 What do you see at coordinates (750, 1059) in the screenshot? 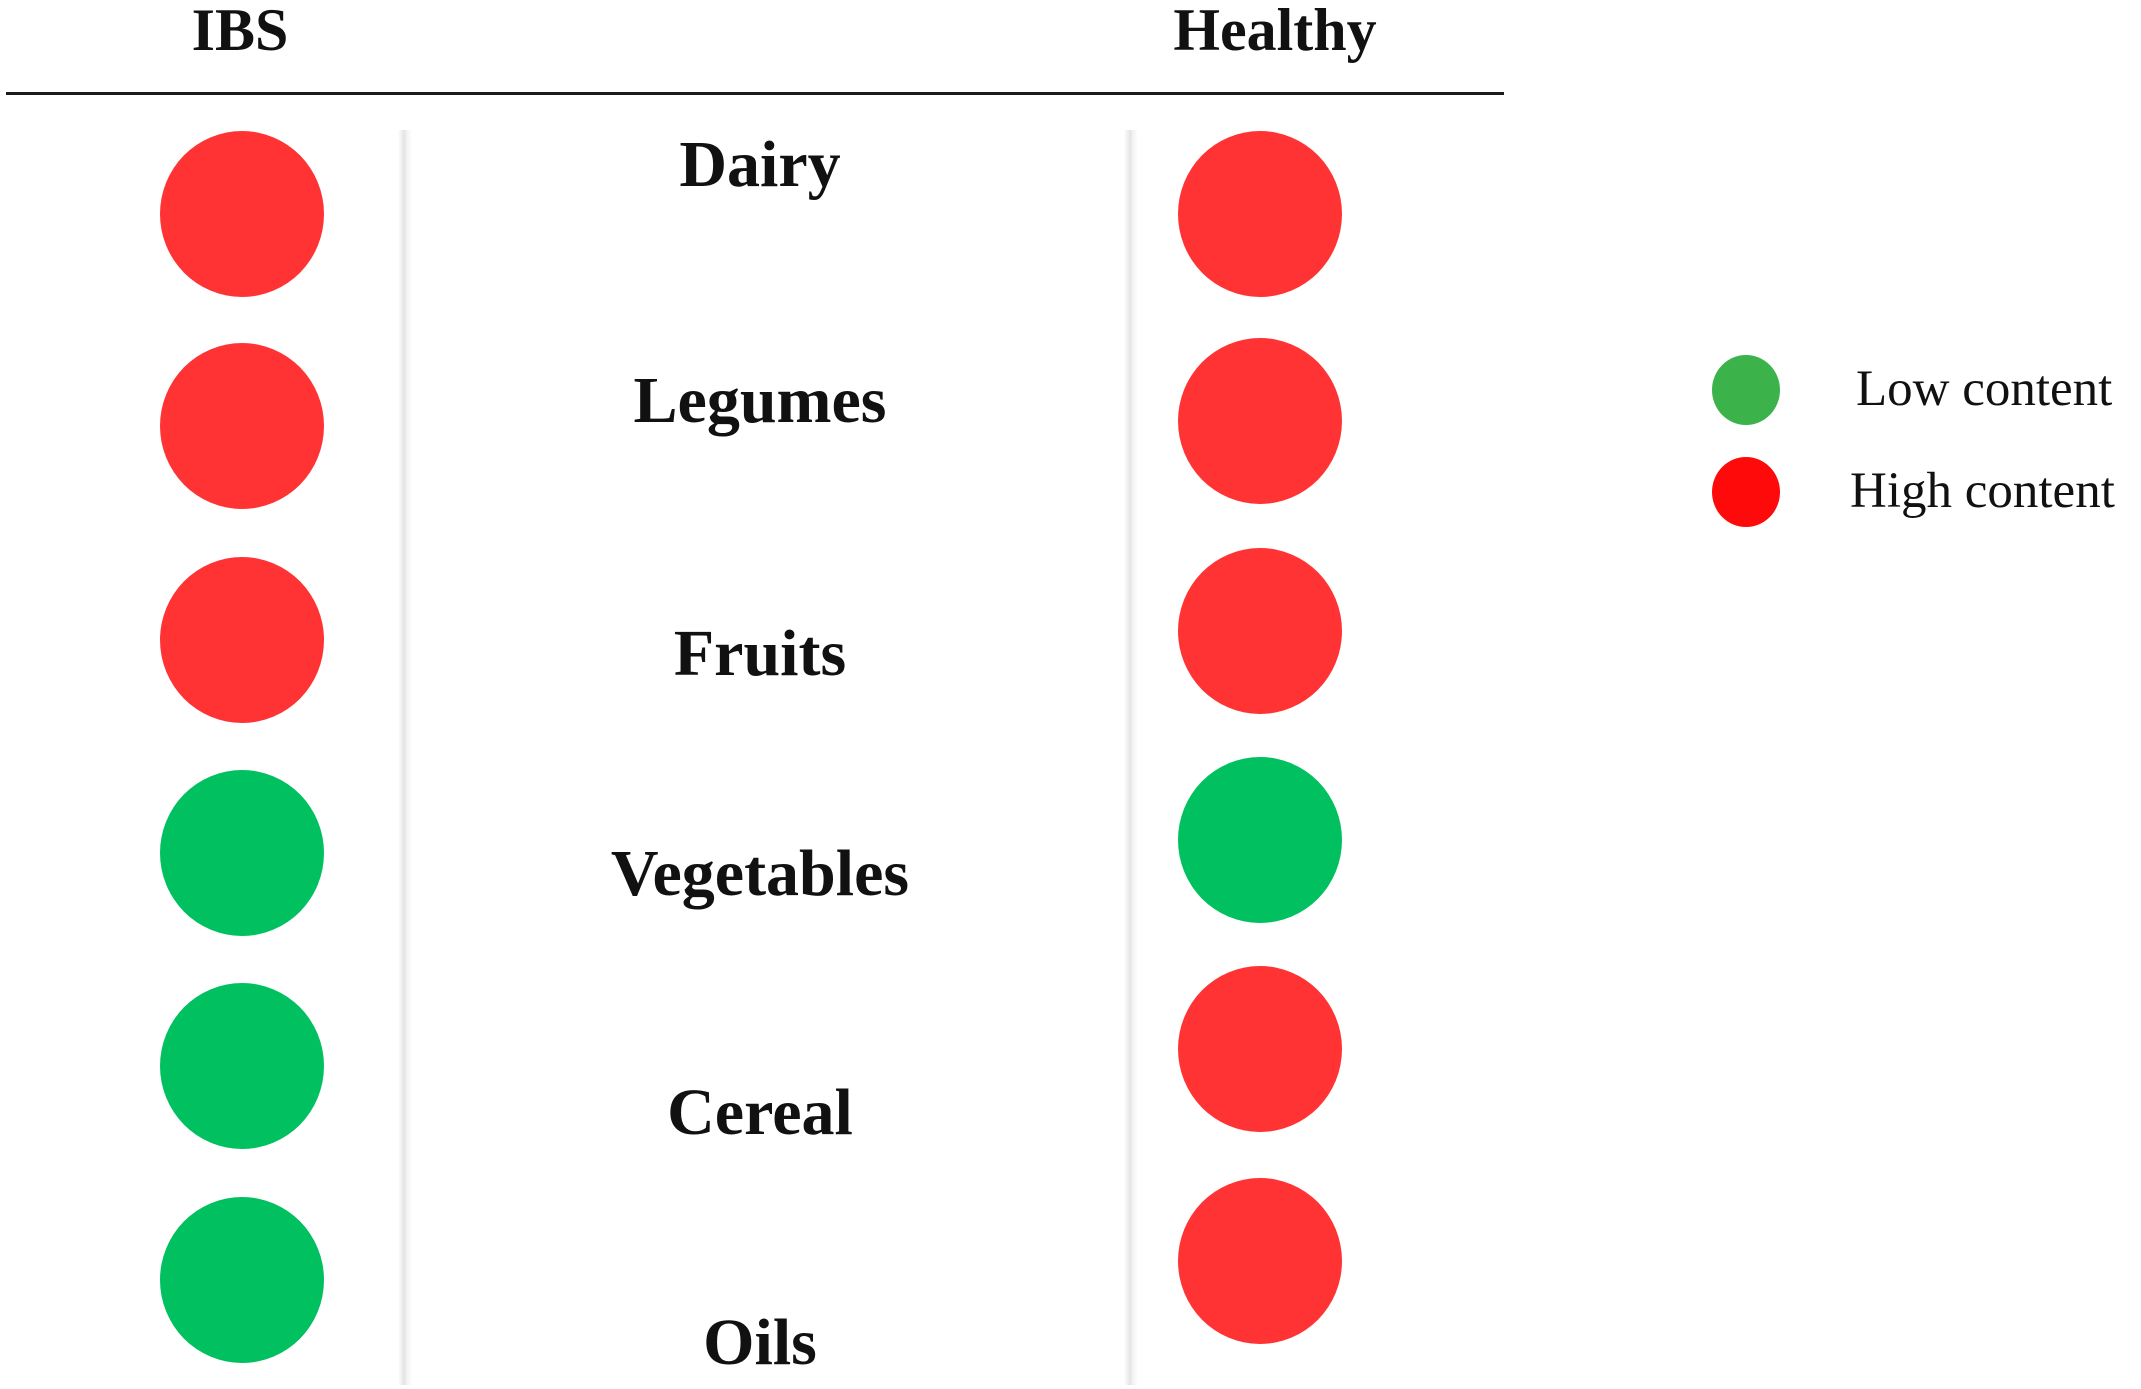
I see `food-row-cereal: Cereal` at bounding box center [750, 1059].